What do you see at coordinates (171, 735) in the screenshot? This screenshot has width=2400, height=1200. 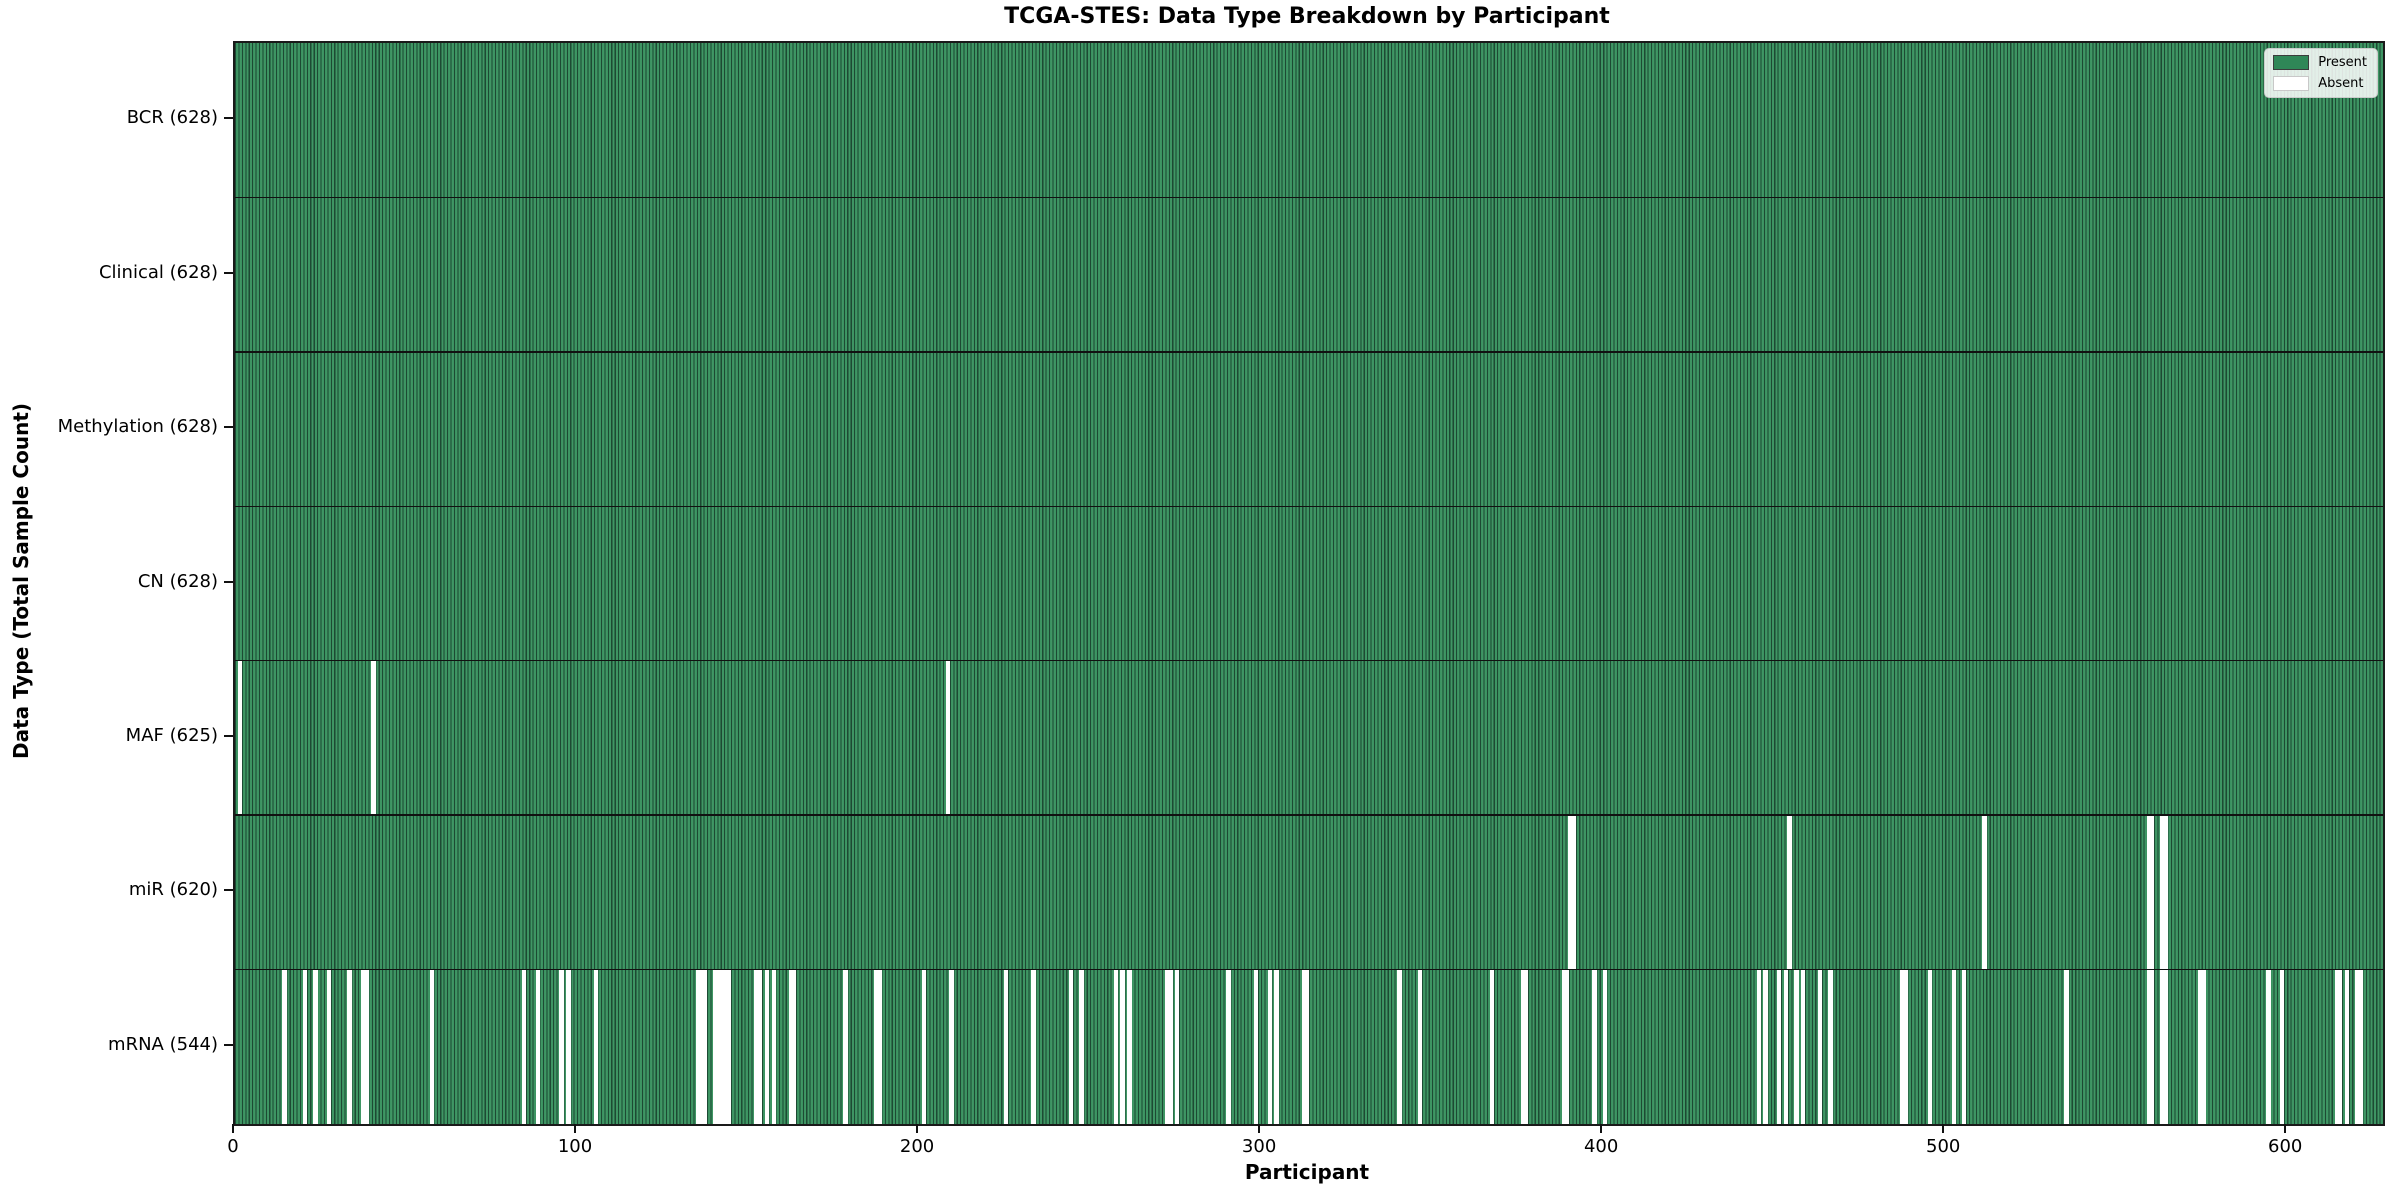 I see `y-tick-label: MAF (625)` at bounding box center [171, 735].